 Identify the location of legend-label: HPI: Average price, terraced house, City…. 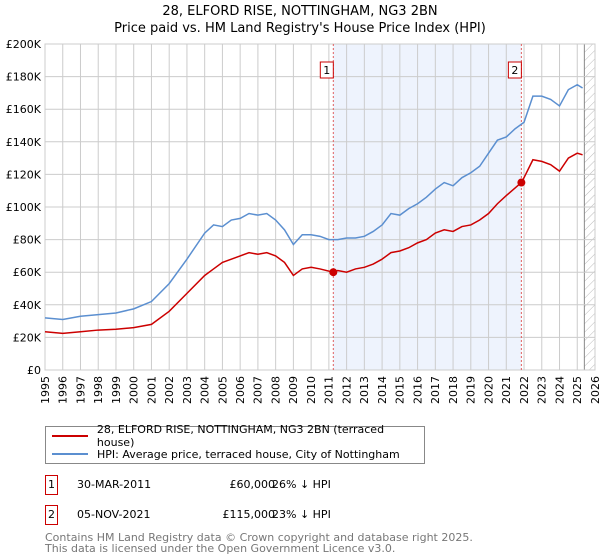
(248, 454).